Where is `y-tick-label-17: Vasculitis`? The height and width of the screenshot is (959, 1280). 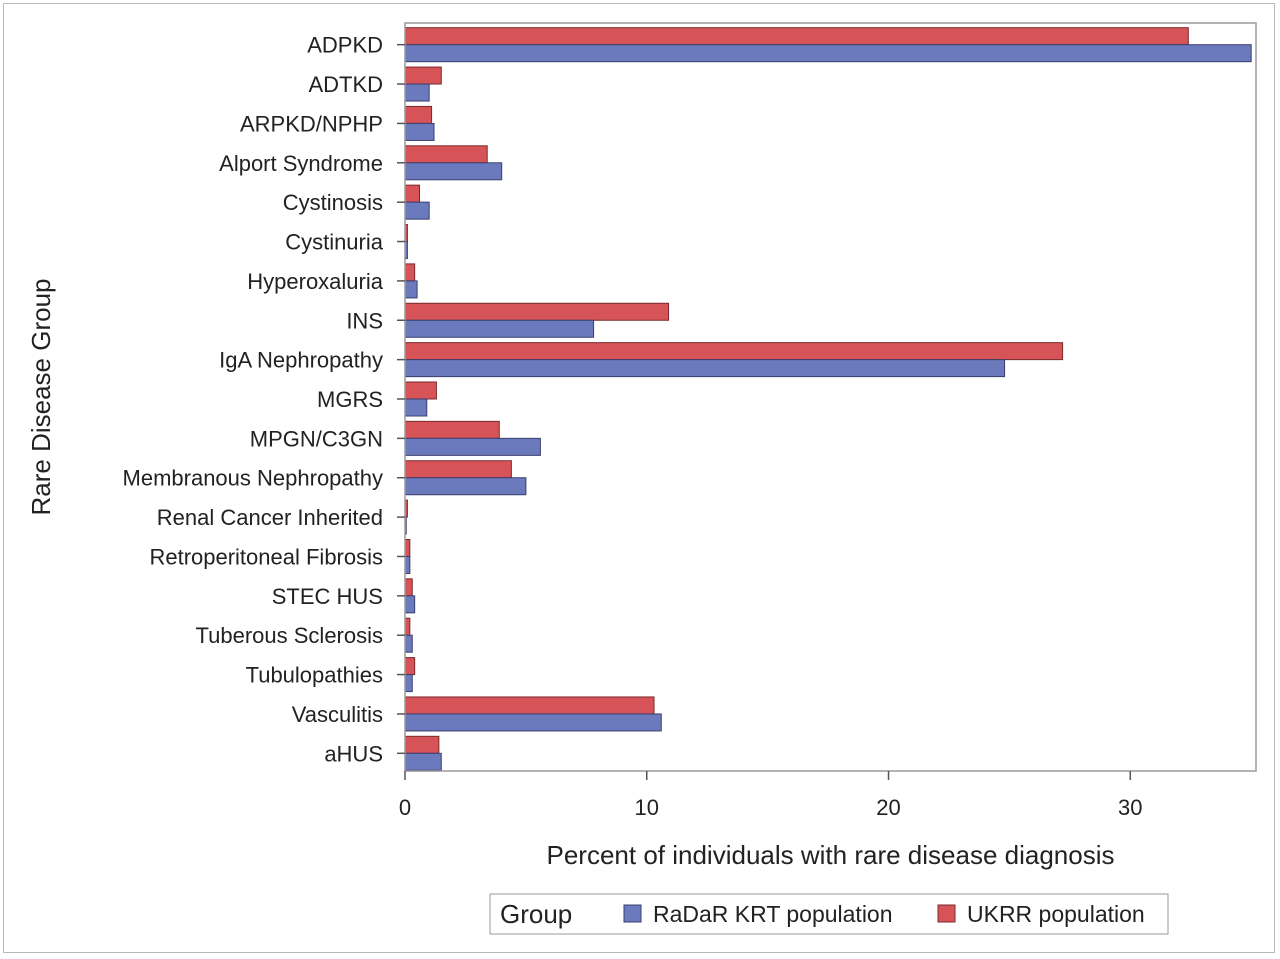
y-tick-label-17: Vasculitis is located at coordinates (337, 714).